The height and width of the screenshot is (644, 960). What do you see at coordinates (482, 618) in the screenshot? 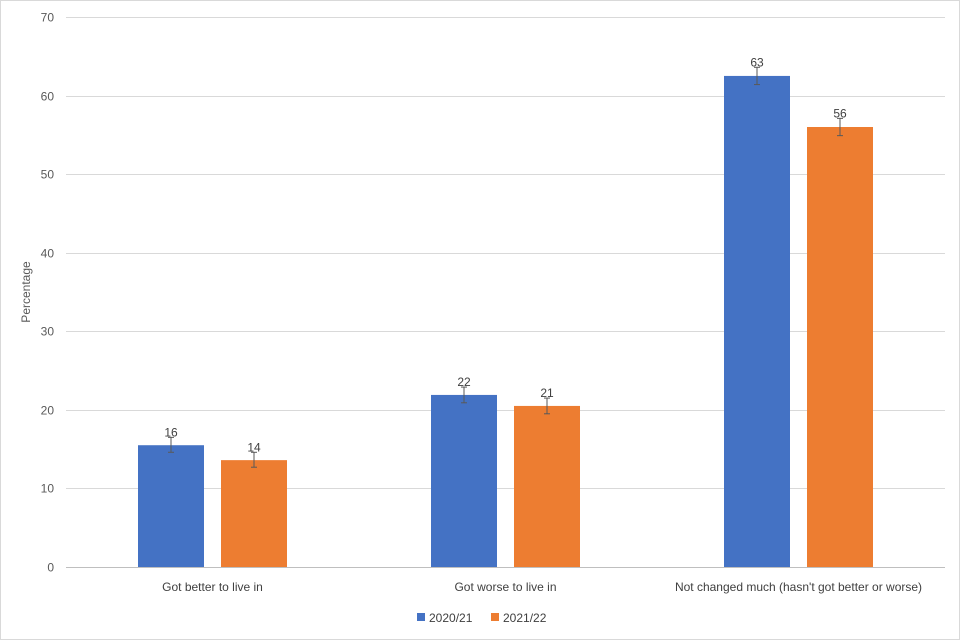
I see `legend: 2020/21 2021/22` at bounding box center [482, 618].